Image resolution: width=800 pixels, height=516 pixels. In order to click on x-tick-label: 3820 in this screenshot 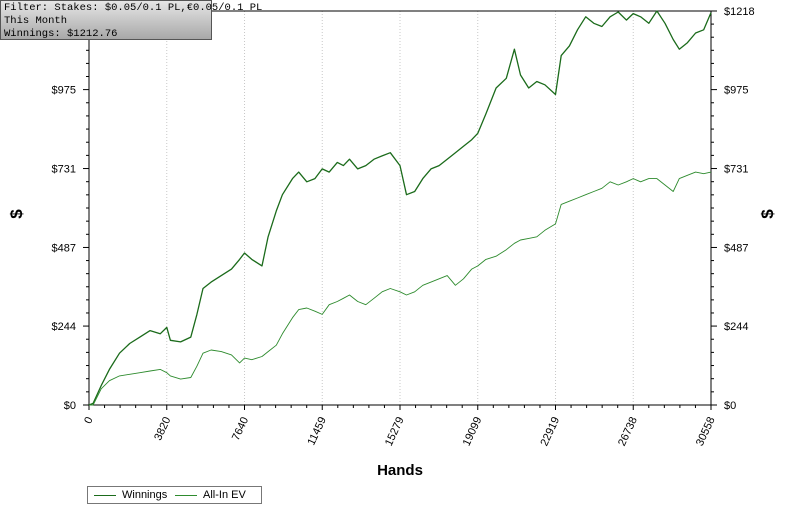, I will do `click(162, 428)`.